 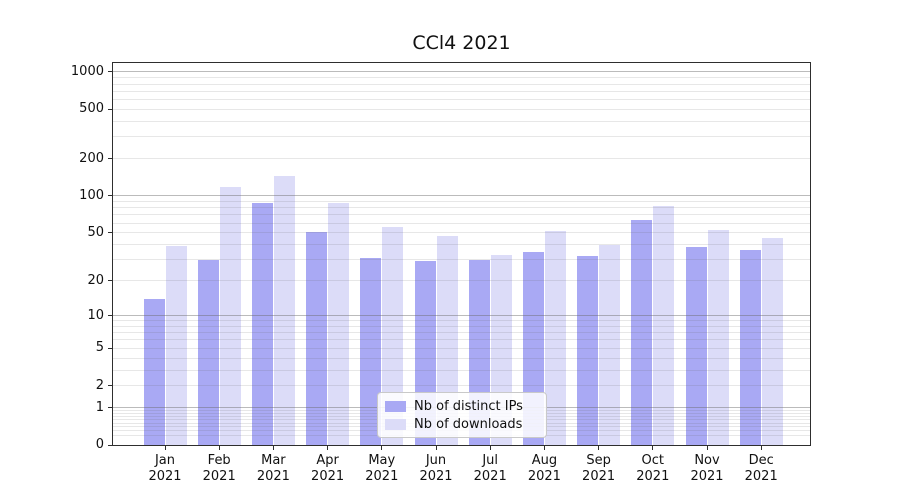 What do you see at coordinates (653, 468) in the screenshot?
I see `x-tick-label-oct: Oct 2021` at bounding box center [653, 468].